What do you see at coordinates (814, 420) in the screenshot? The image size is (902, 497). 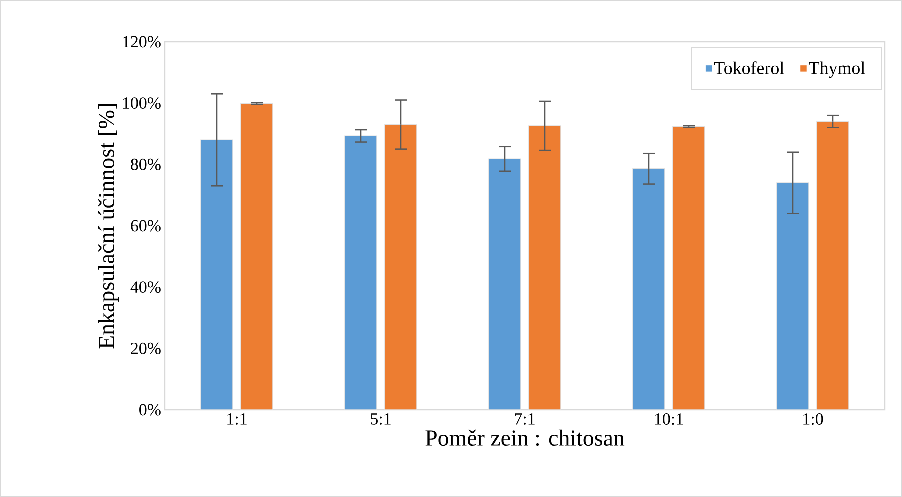 I see `x-tick-label: 1:0` at bounding box center [814, 420].